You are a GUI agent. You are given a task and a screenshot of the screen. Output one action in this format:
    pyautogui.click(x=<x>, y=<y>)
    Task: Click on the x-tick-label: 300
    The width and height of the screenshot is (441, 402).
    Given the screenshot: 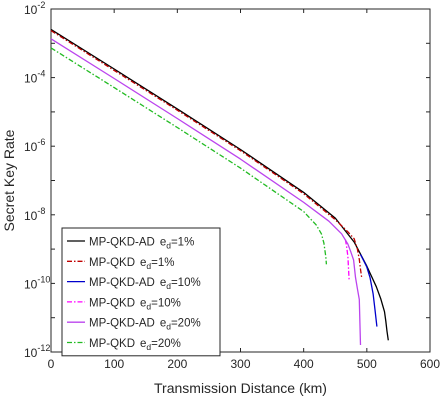 What is the action you would take?
    pyautogui.click(x=240, y=364)
    